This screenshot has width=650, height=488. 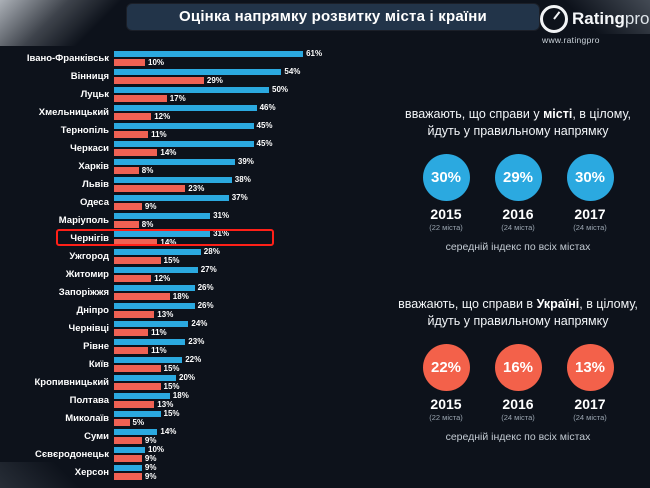 What do you see at coordinates (147, 170) in the screenshot?
I see `country-value-label: 8%` at bounding box center [147, 170].